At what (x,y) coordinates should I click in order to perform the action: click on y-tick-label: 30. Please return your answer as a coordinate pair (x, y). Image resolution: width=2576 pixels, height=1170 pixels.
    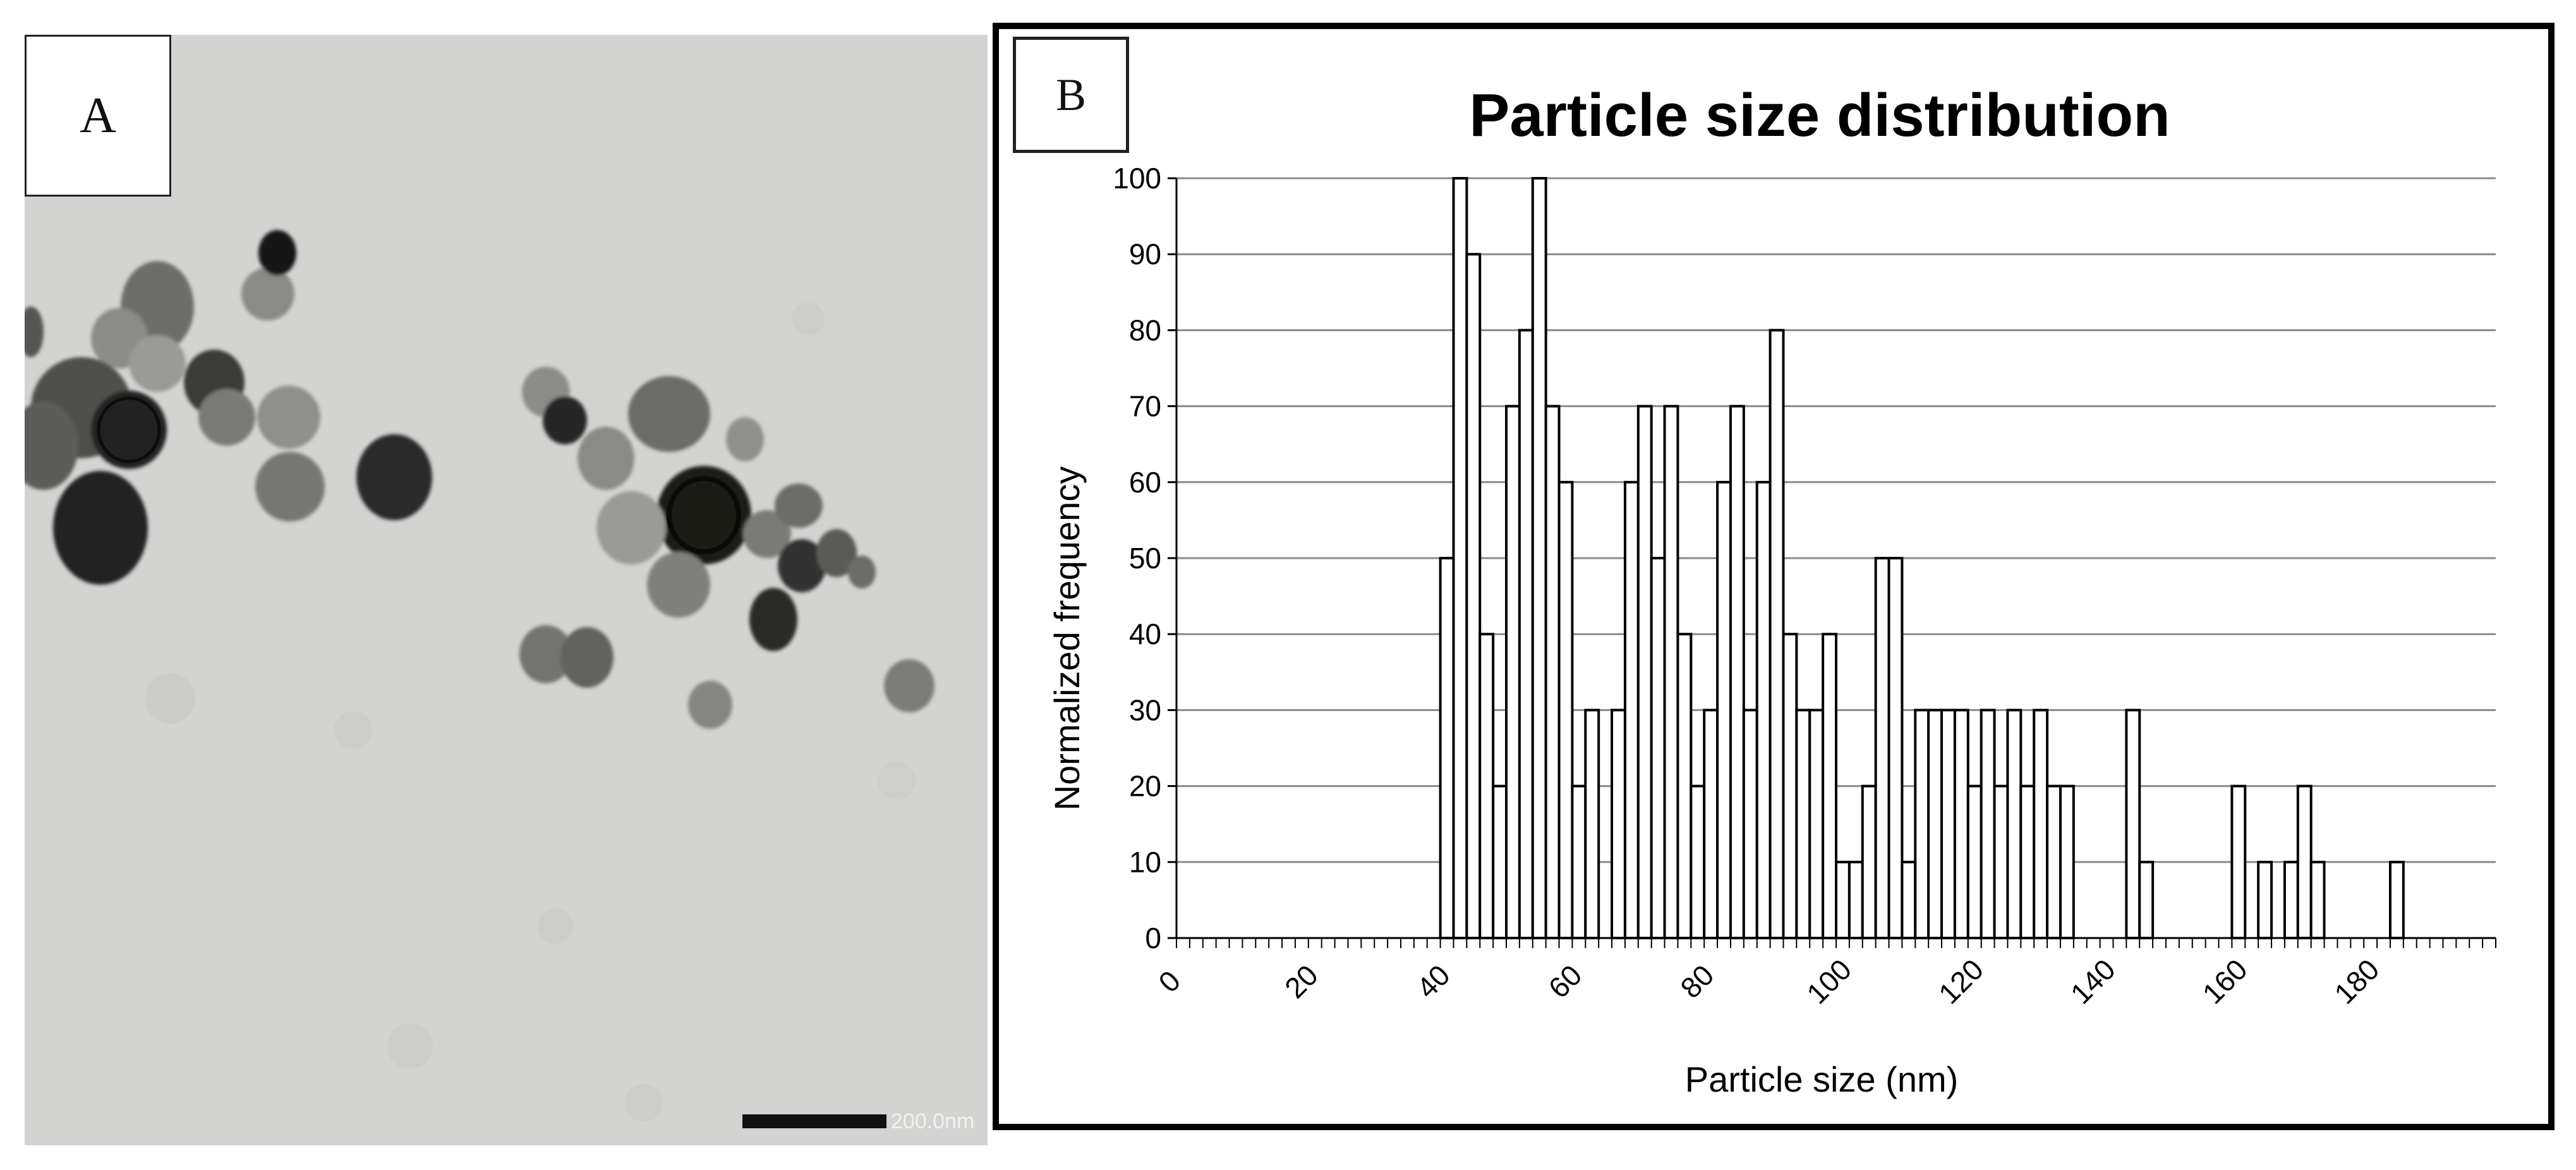
    Looking at the image, I should click on (1145, 710).